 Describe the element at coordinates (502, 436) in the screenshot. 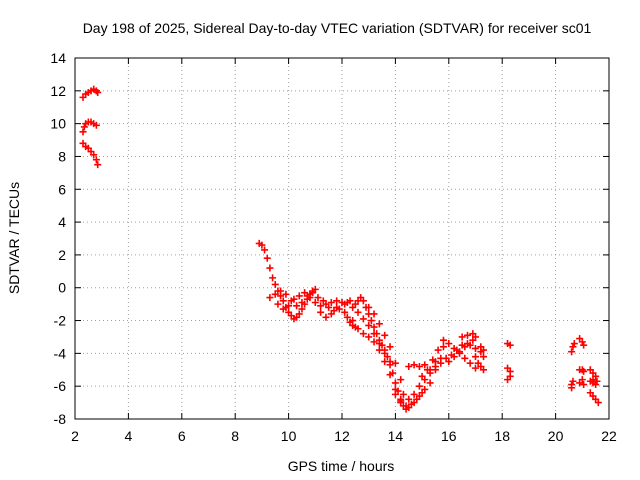

I see `x-tick-label: 18` at that location.